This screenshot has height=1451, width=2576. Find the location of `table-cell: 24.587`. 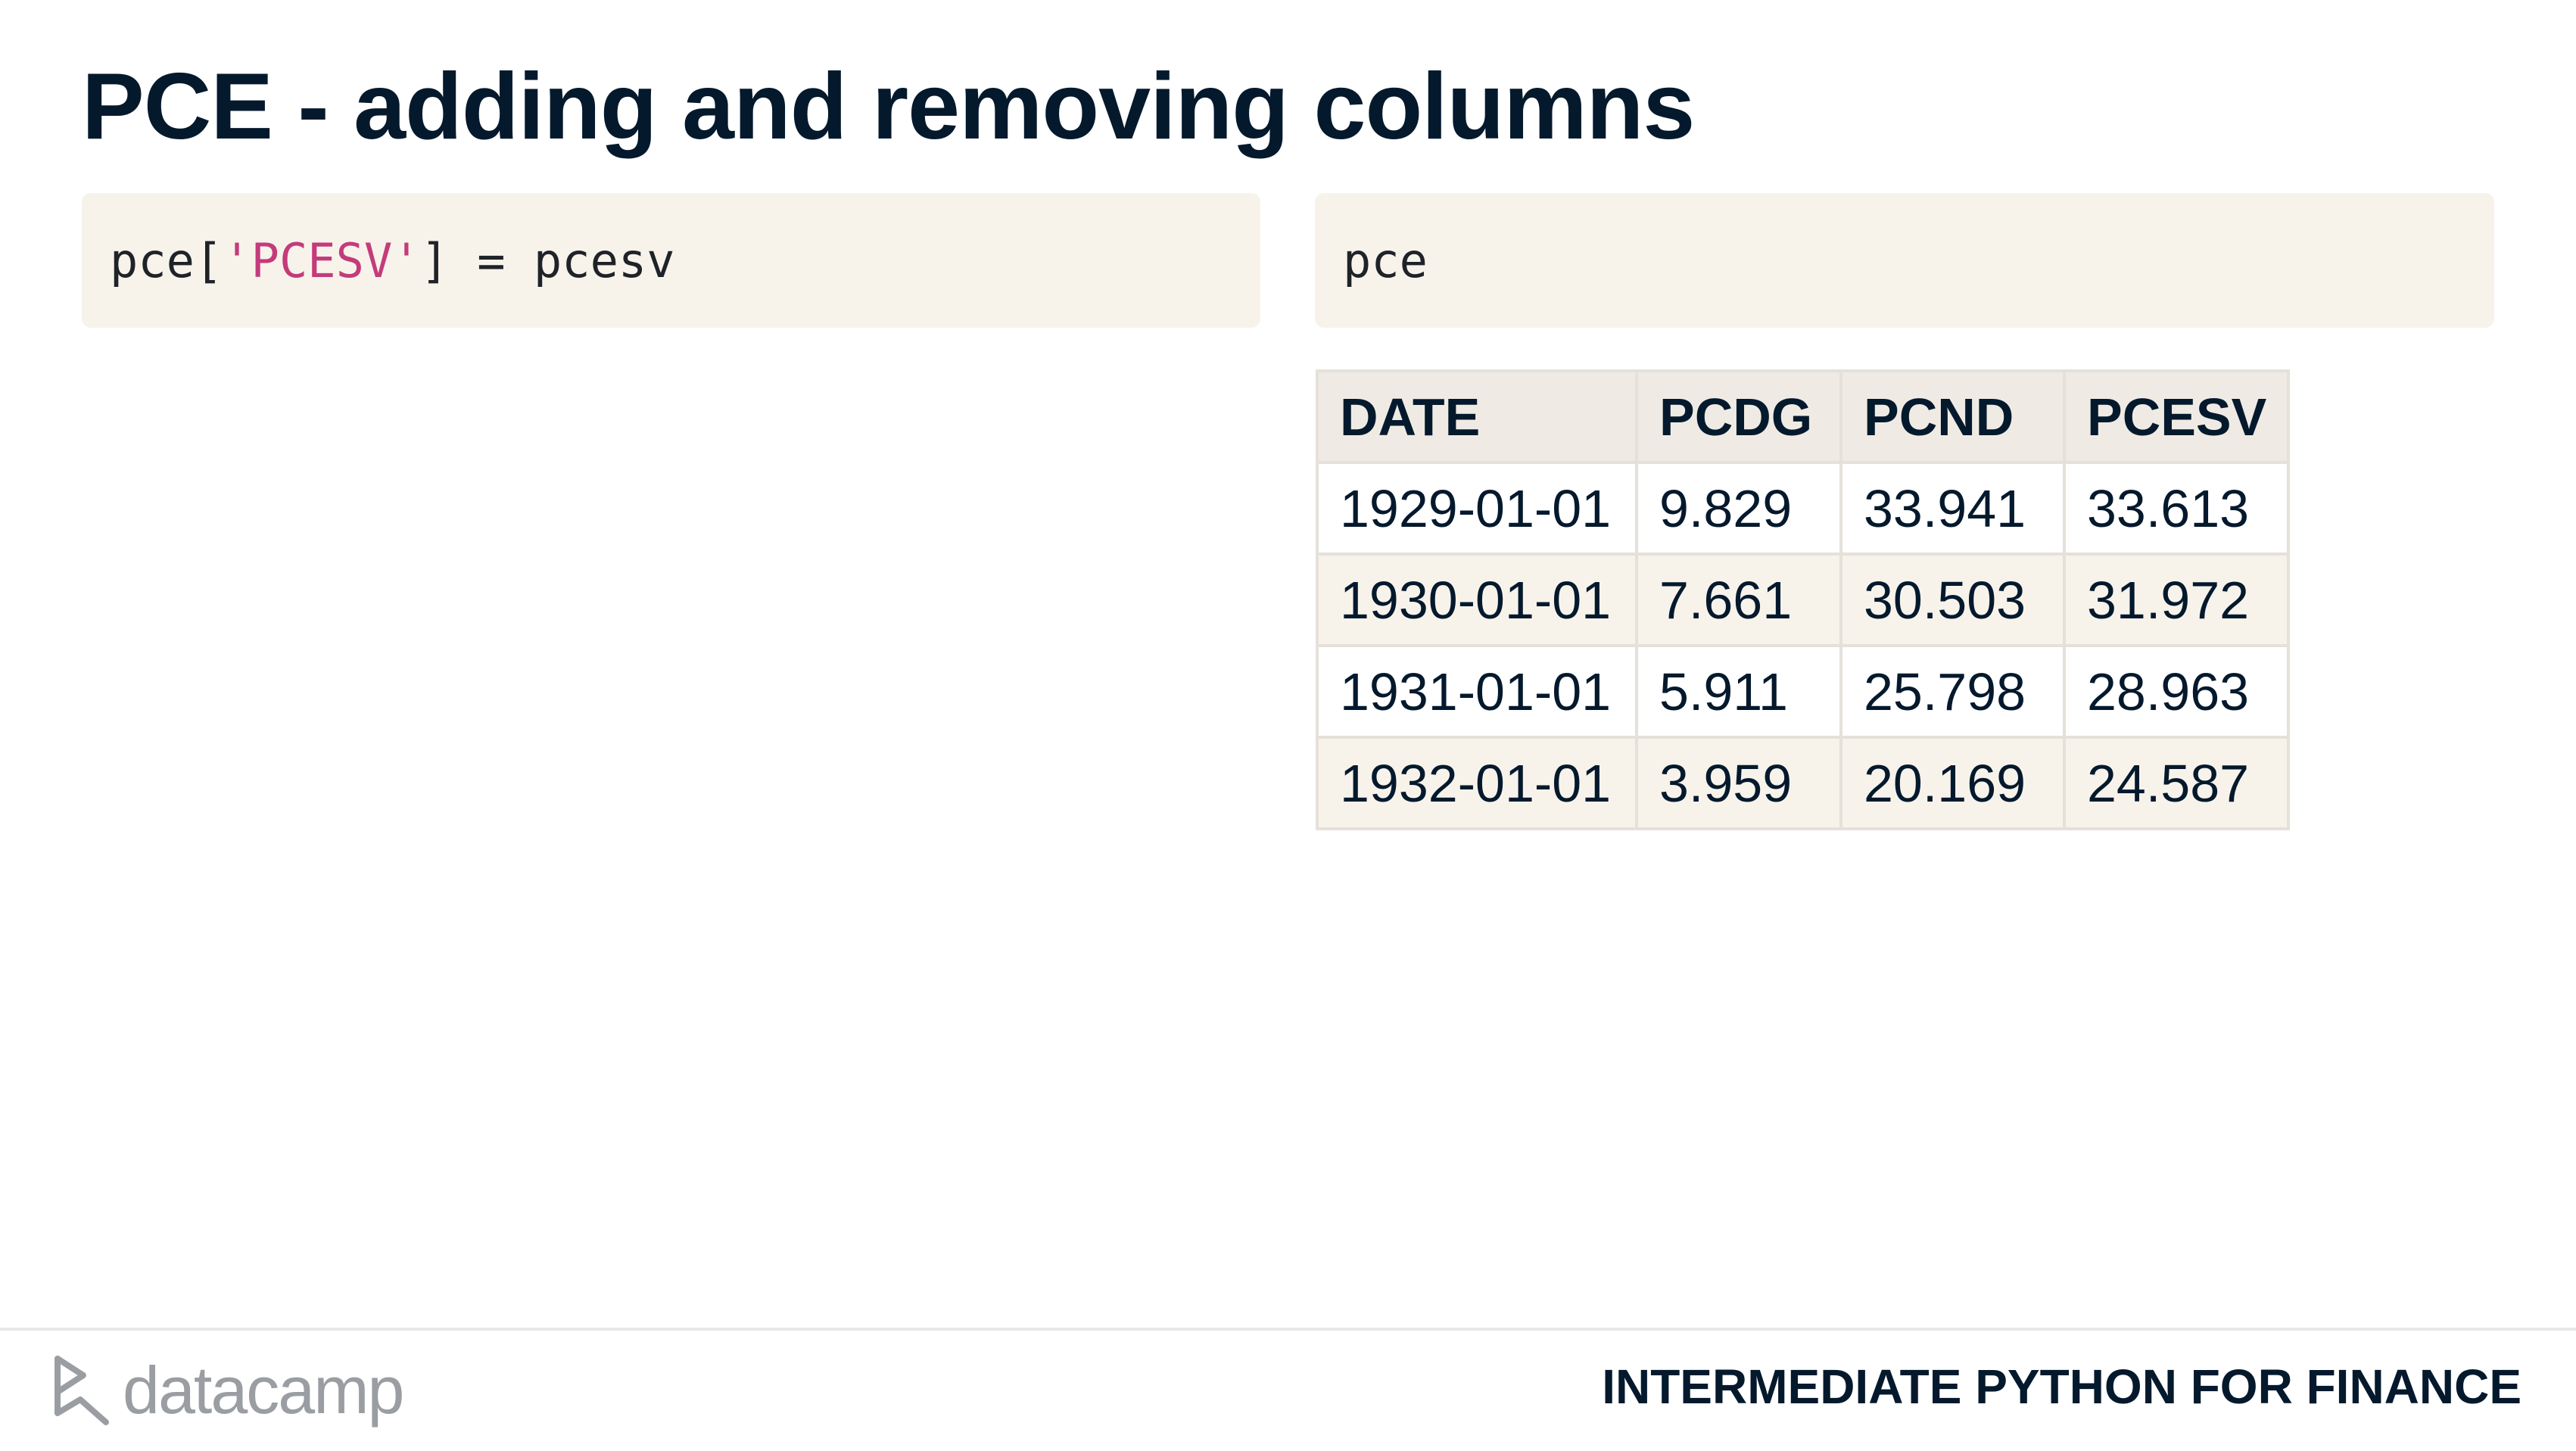

table-cell: 24.587 is located at coordinates (2176, 783).